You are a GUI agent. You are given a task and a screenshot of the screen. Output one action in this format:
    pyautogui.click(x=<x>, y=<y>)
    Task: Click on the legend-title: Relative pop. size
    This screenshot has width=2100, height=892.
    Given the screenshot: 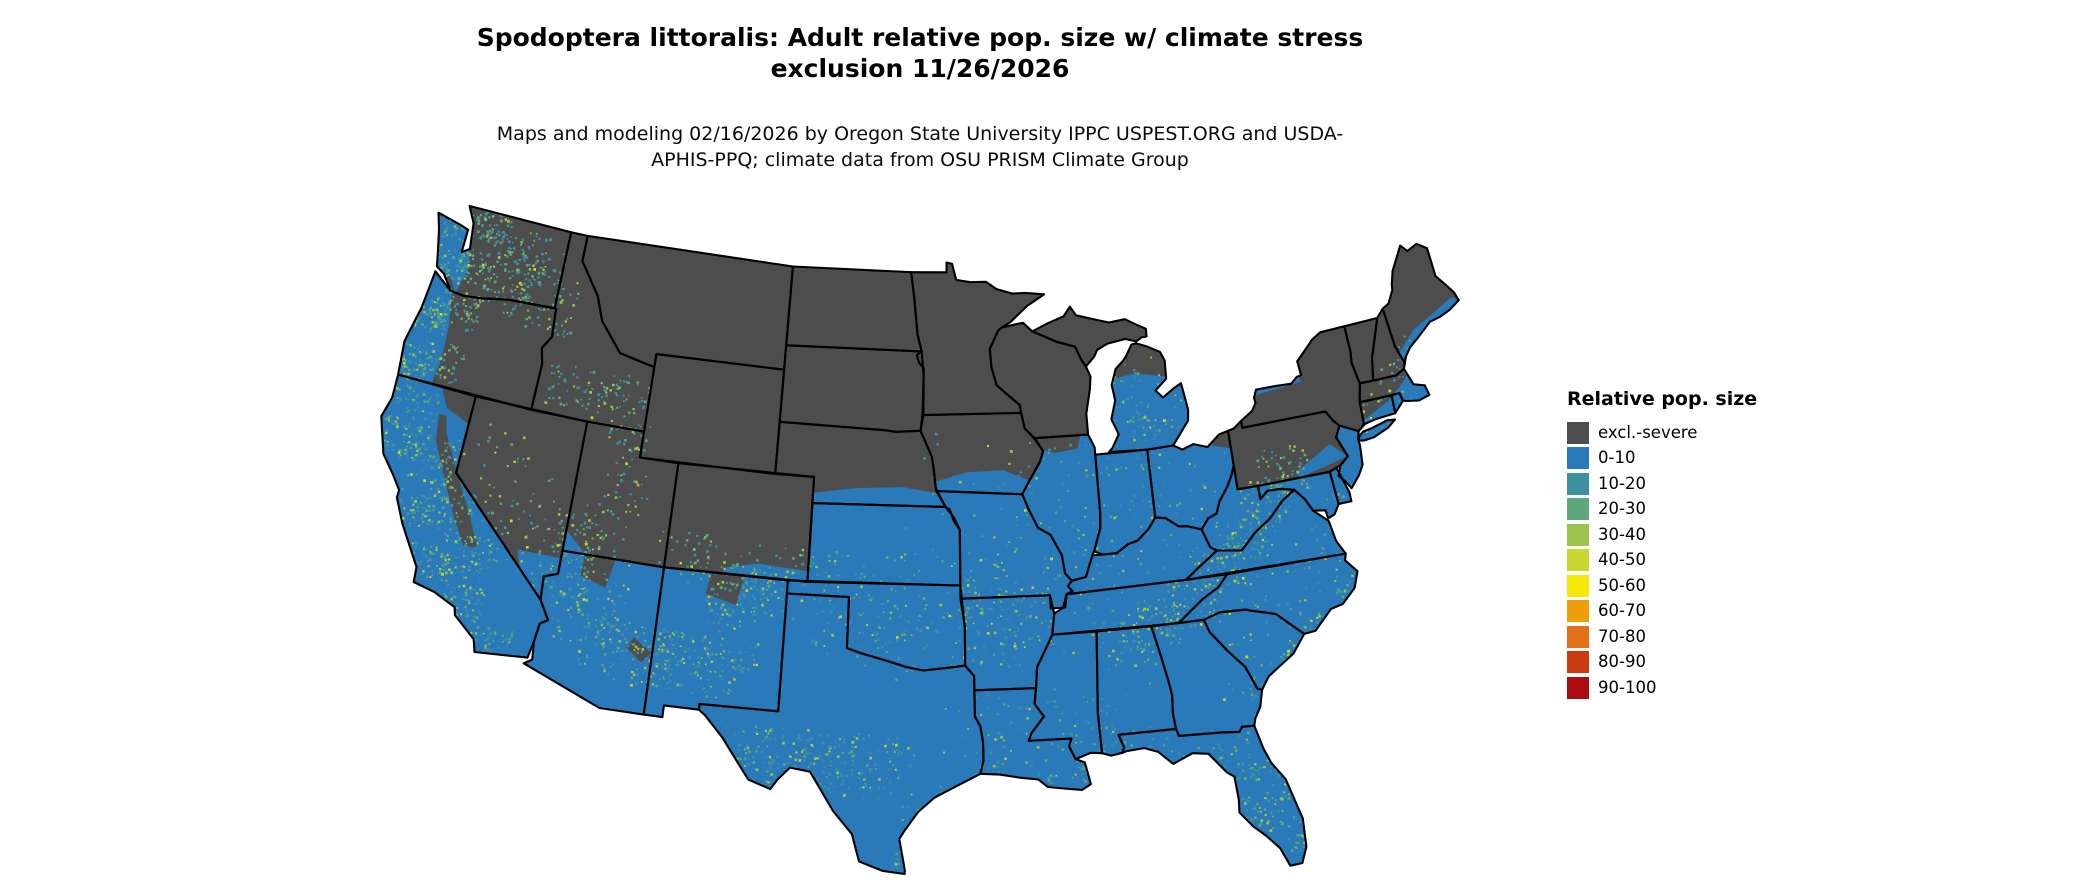 What is the action you would take?
    pyautogui.click(x=1662, y=399)
    